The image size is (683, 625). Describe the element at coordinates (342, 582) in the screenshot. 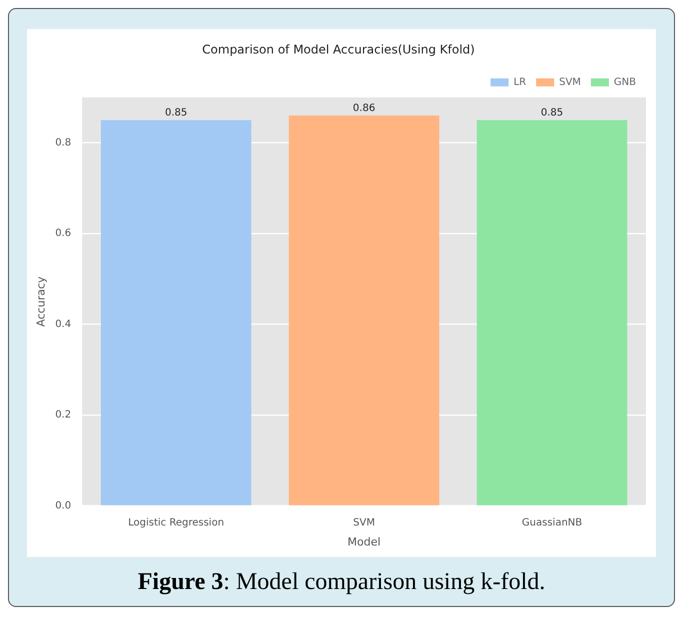

I see `caption: Figure 3: Model comparison using k-fold.` at that location.